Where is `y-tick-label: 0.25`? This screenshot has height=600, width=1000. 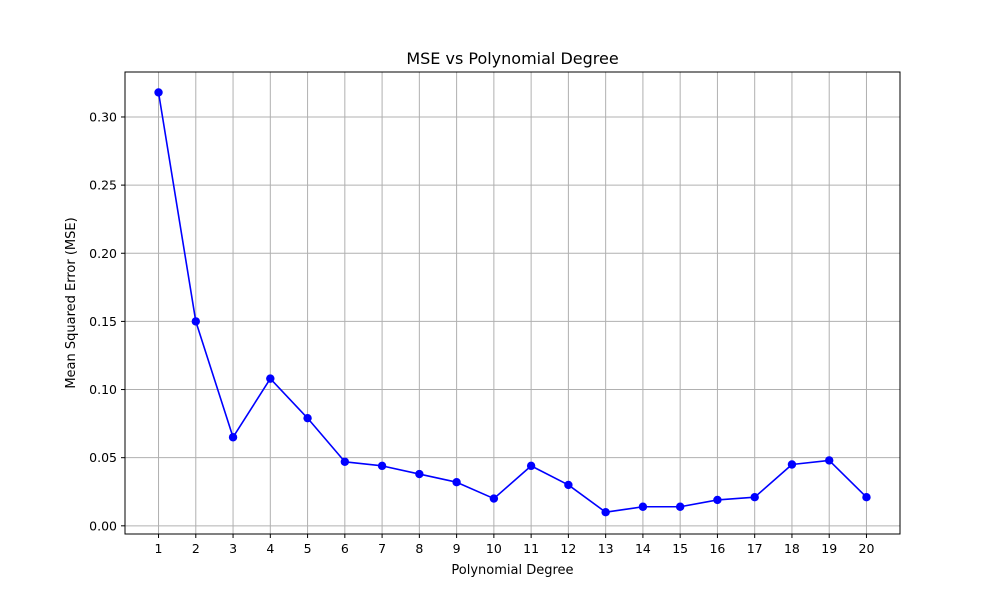 y-tick-label: 0.25 is located at coordinates (103, 185).